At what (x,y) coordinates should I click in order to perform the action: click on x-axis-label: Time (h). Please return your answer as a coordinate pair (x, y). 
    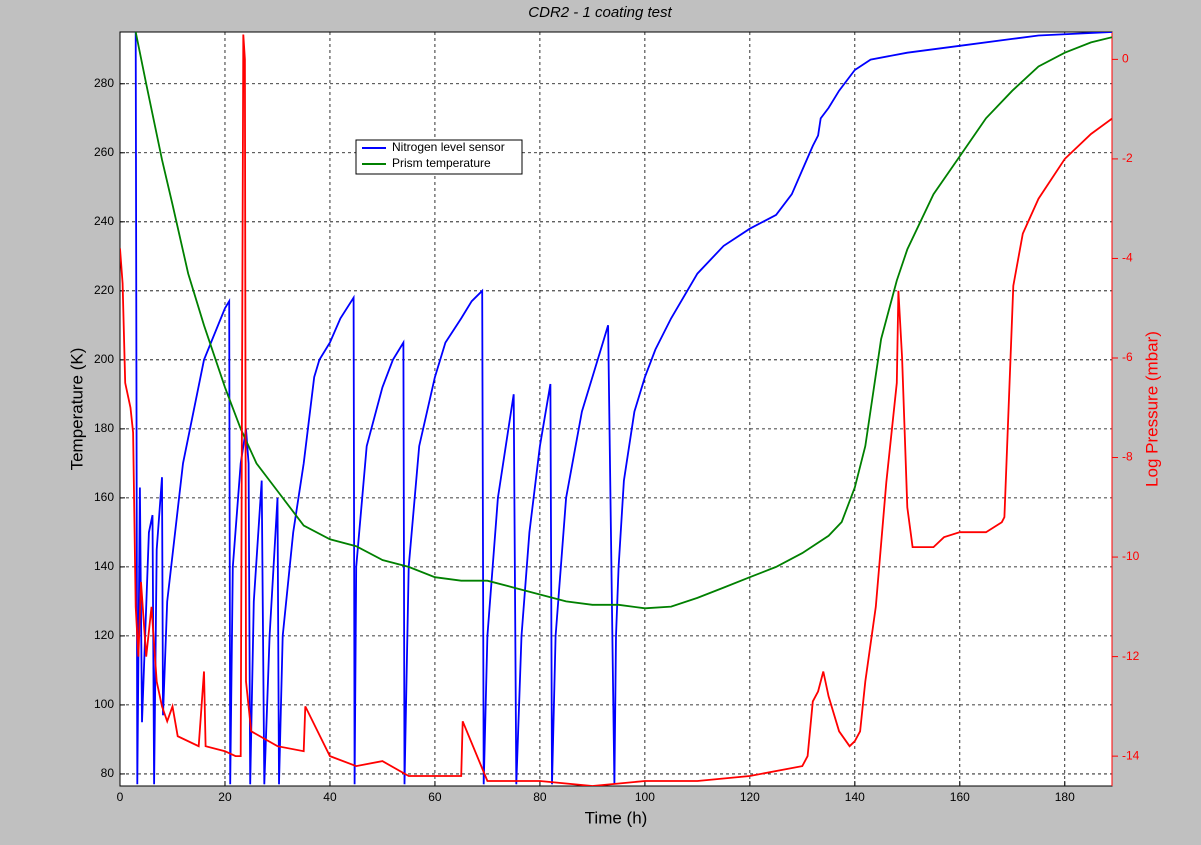
    Looking at the image, I should click on (616, 817).